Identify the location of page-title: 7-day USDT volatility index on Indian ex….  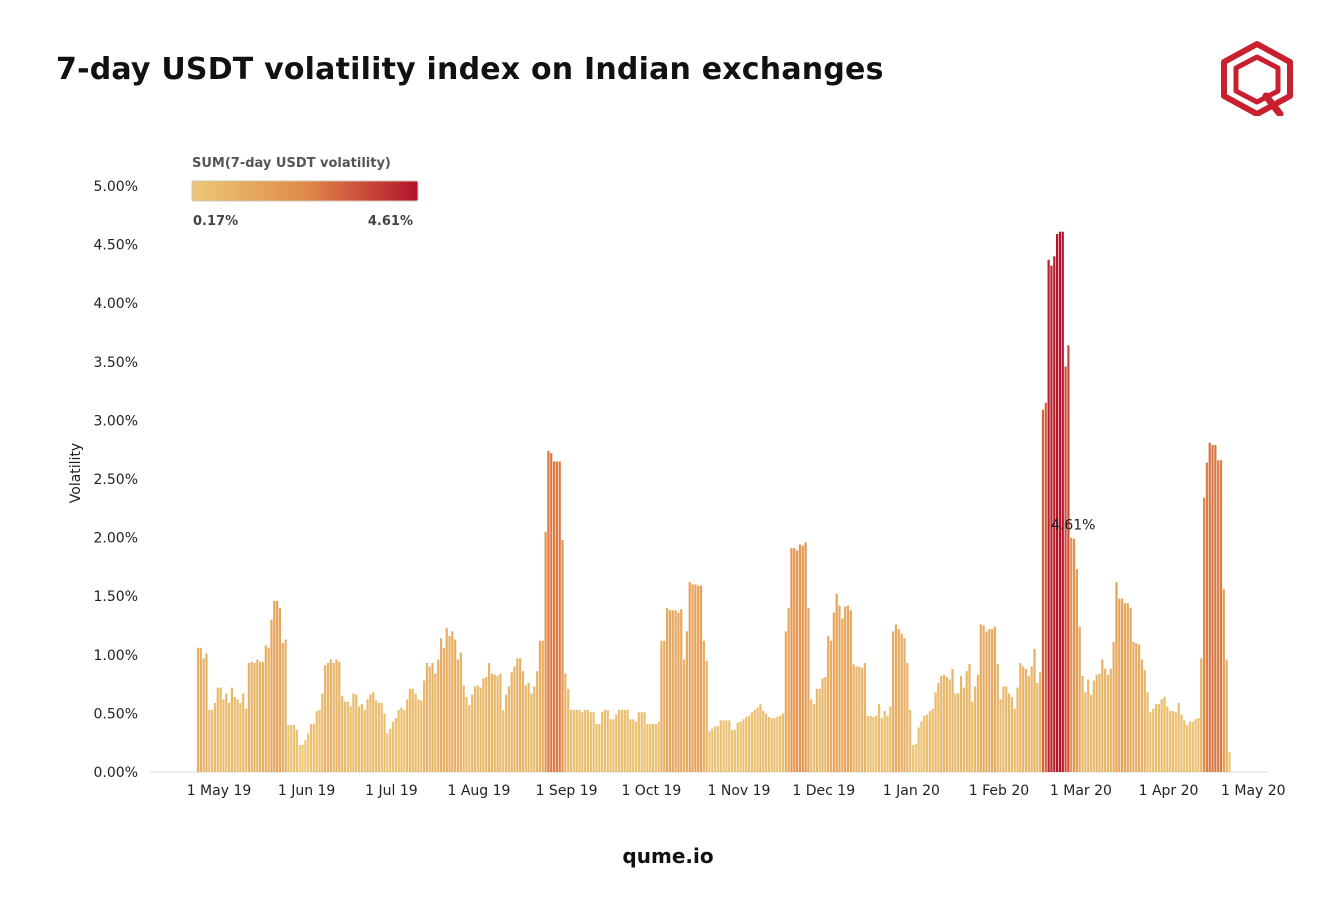
(470, 69).